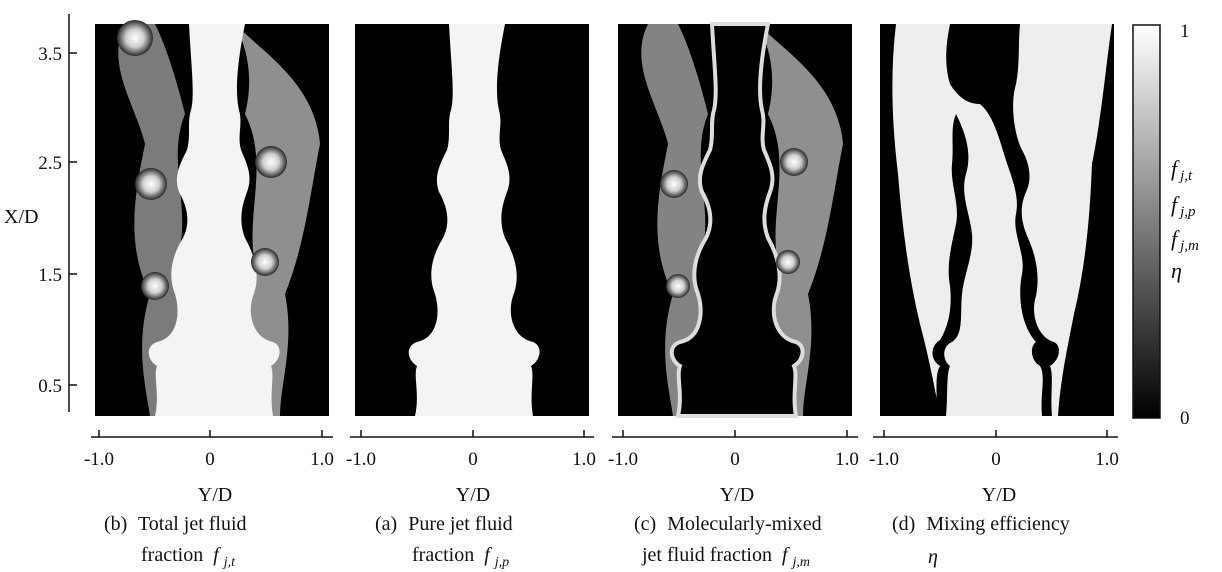 The image size is (1222, 572). What do you see at coordinates (472, 220) in the screenshot?
I see `panel-a-image` at bounding box center [472, 220].